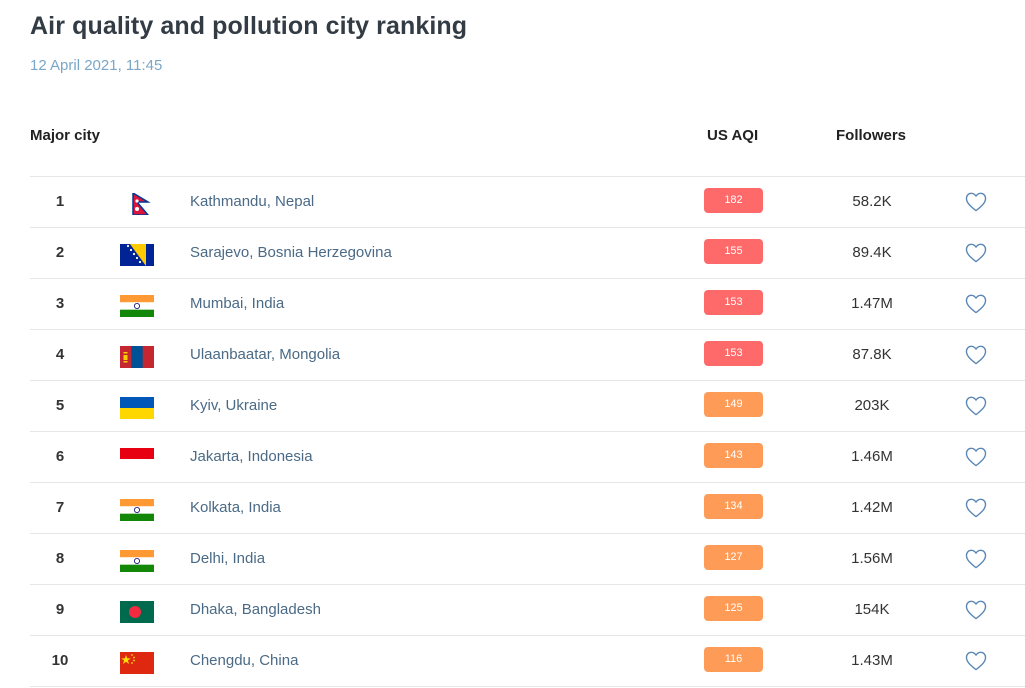 Image resolution: width=1025 pixels, height=688 pixels. I want to click on page-title: Air quality and pollution city ranking, so click(249, 26).